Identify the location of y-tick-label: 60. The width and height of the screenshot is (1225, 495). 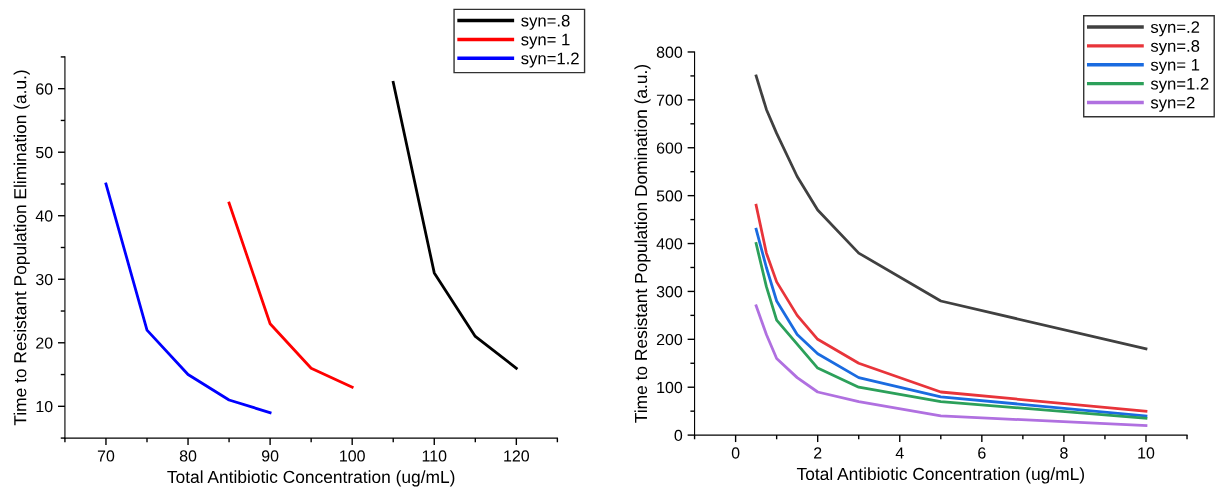
(44, 89).